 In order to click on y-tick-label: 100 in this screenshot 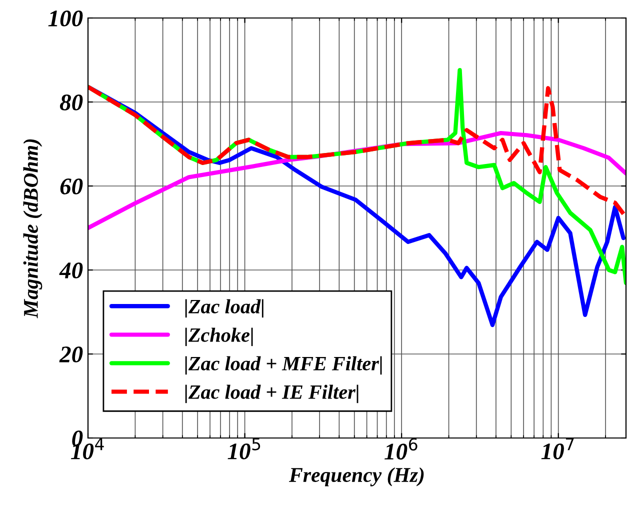, I will do `click(65, 18)`.